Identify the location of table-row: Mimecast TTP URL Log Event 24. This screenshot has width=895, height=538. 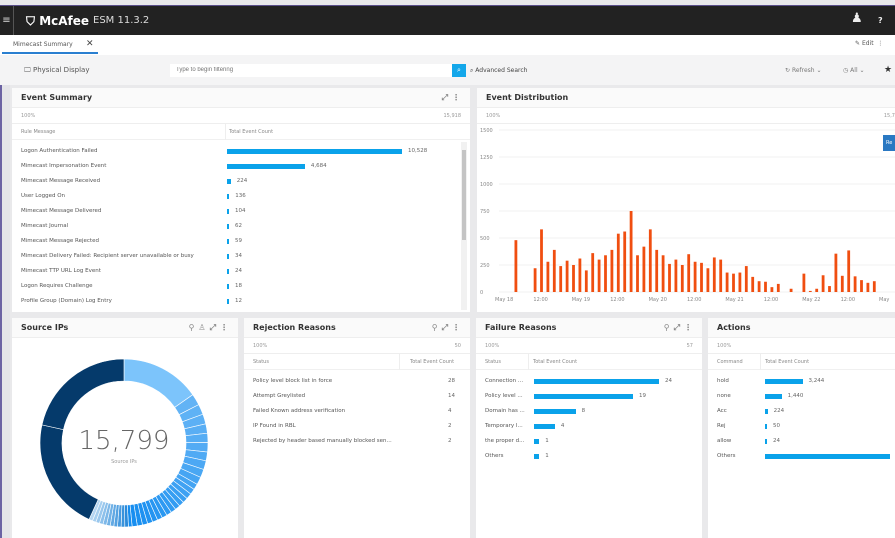
(241, 273).